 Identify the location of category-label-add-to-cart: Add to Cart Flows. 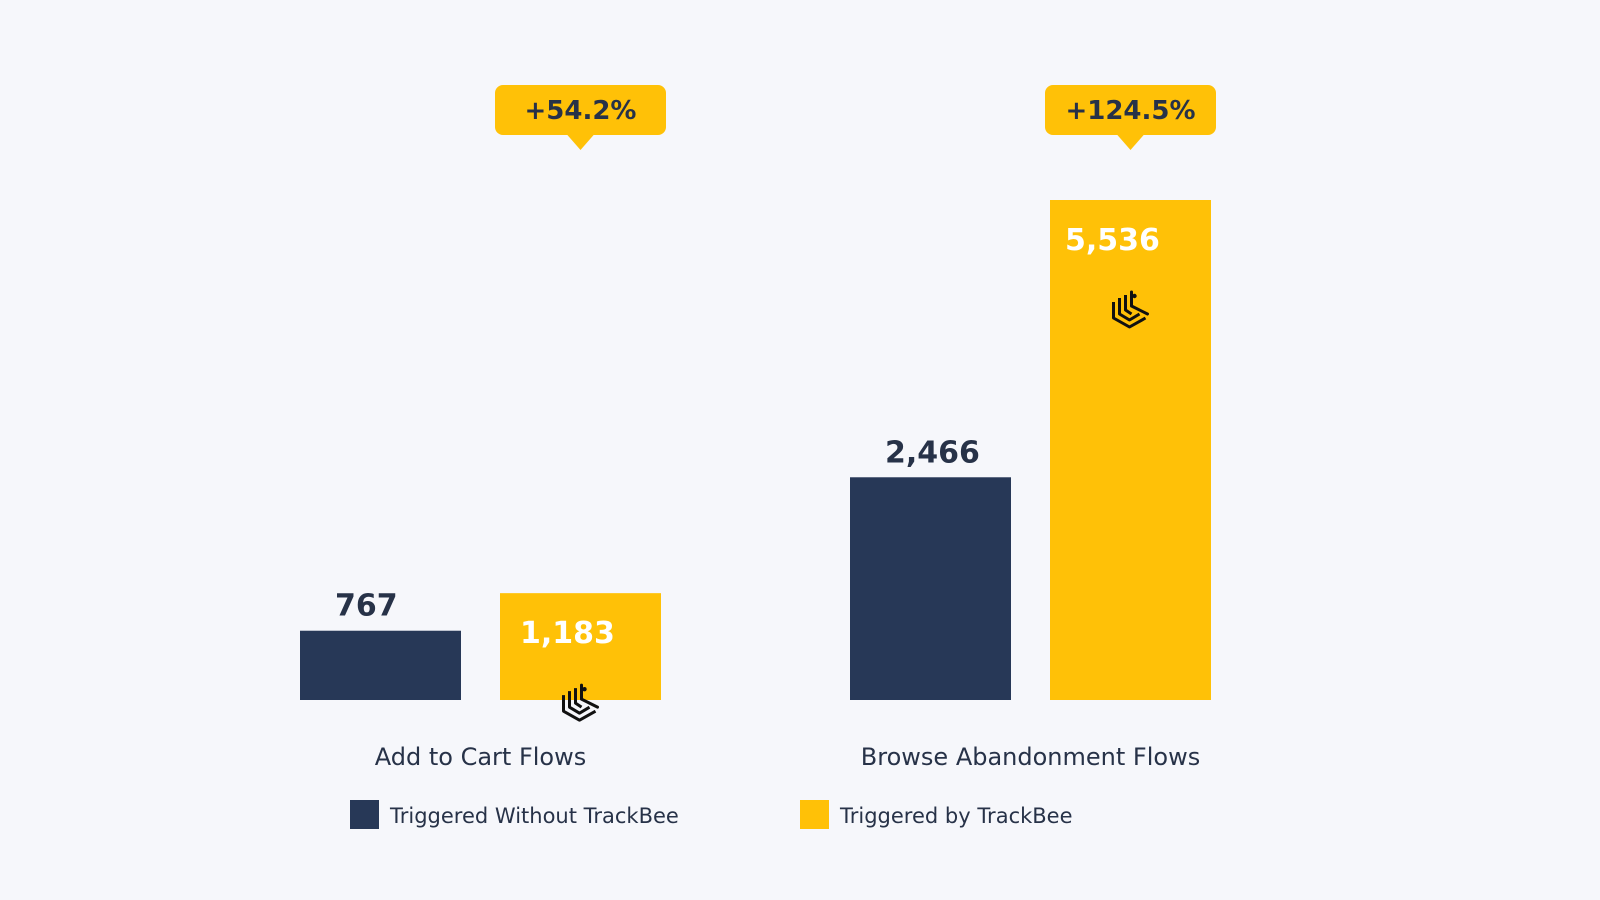
(480, 757).